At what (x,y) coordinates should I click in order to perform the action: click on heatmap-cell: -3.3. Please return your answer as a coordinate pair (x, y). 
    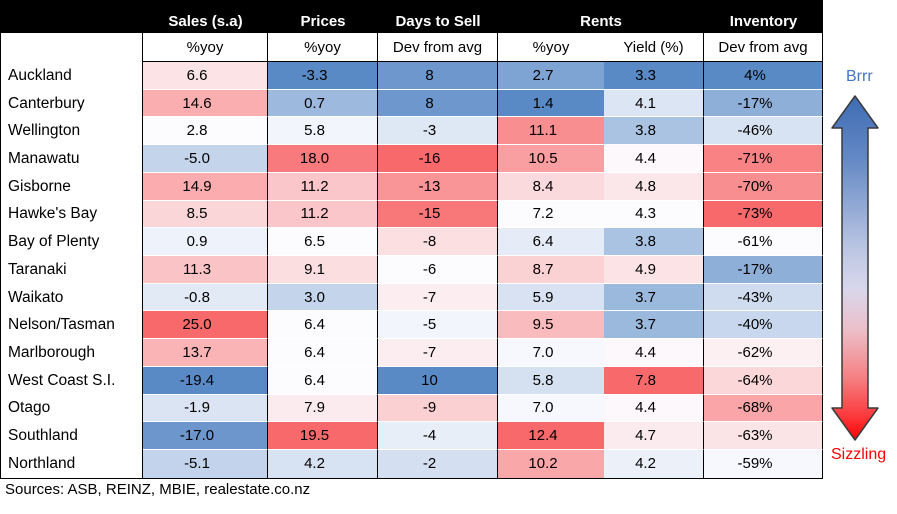
    Looking at the image, I should click on (323, 76).